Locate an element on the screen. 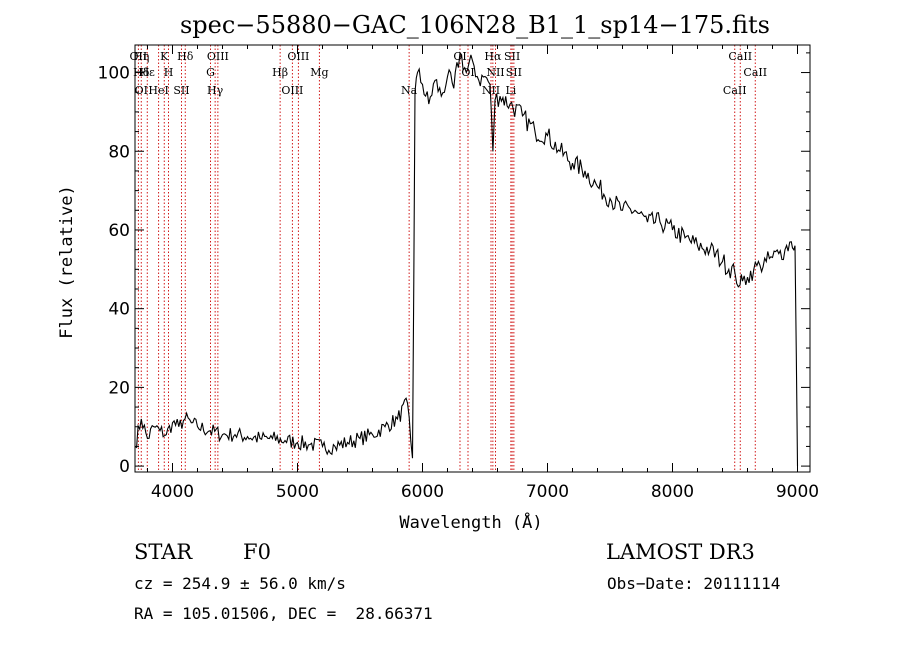 This screenshot has width=900, height=649. x-tick-label: 7000 is located at coordinates (547, 492).